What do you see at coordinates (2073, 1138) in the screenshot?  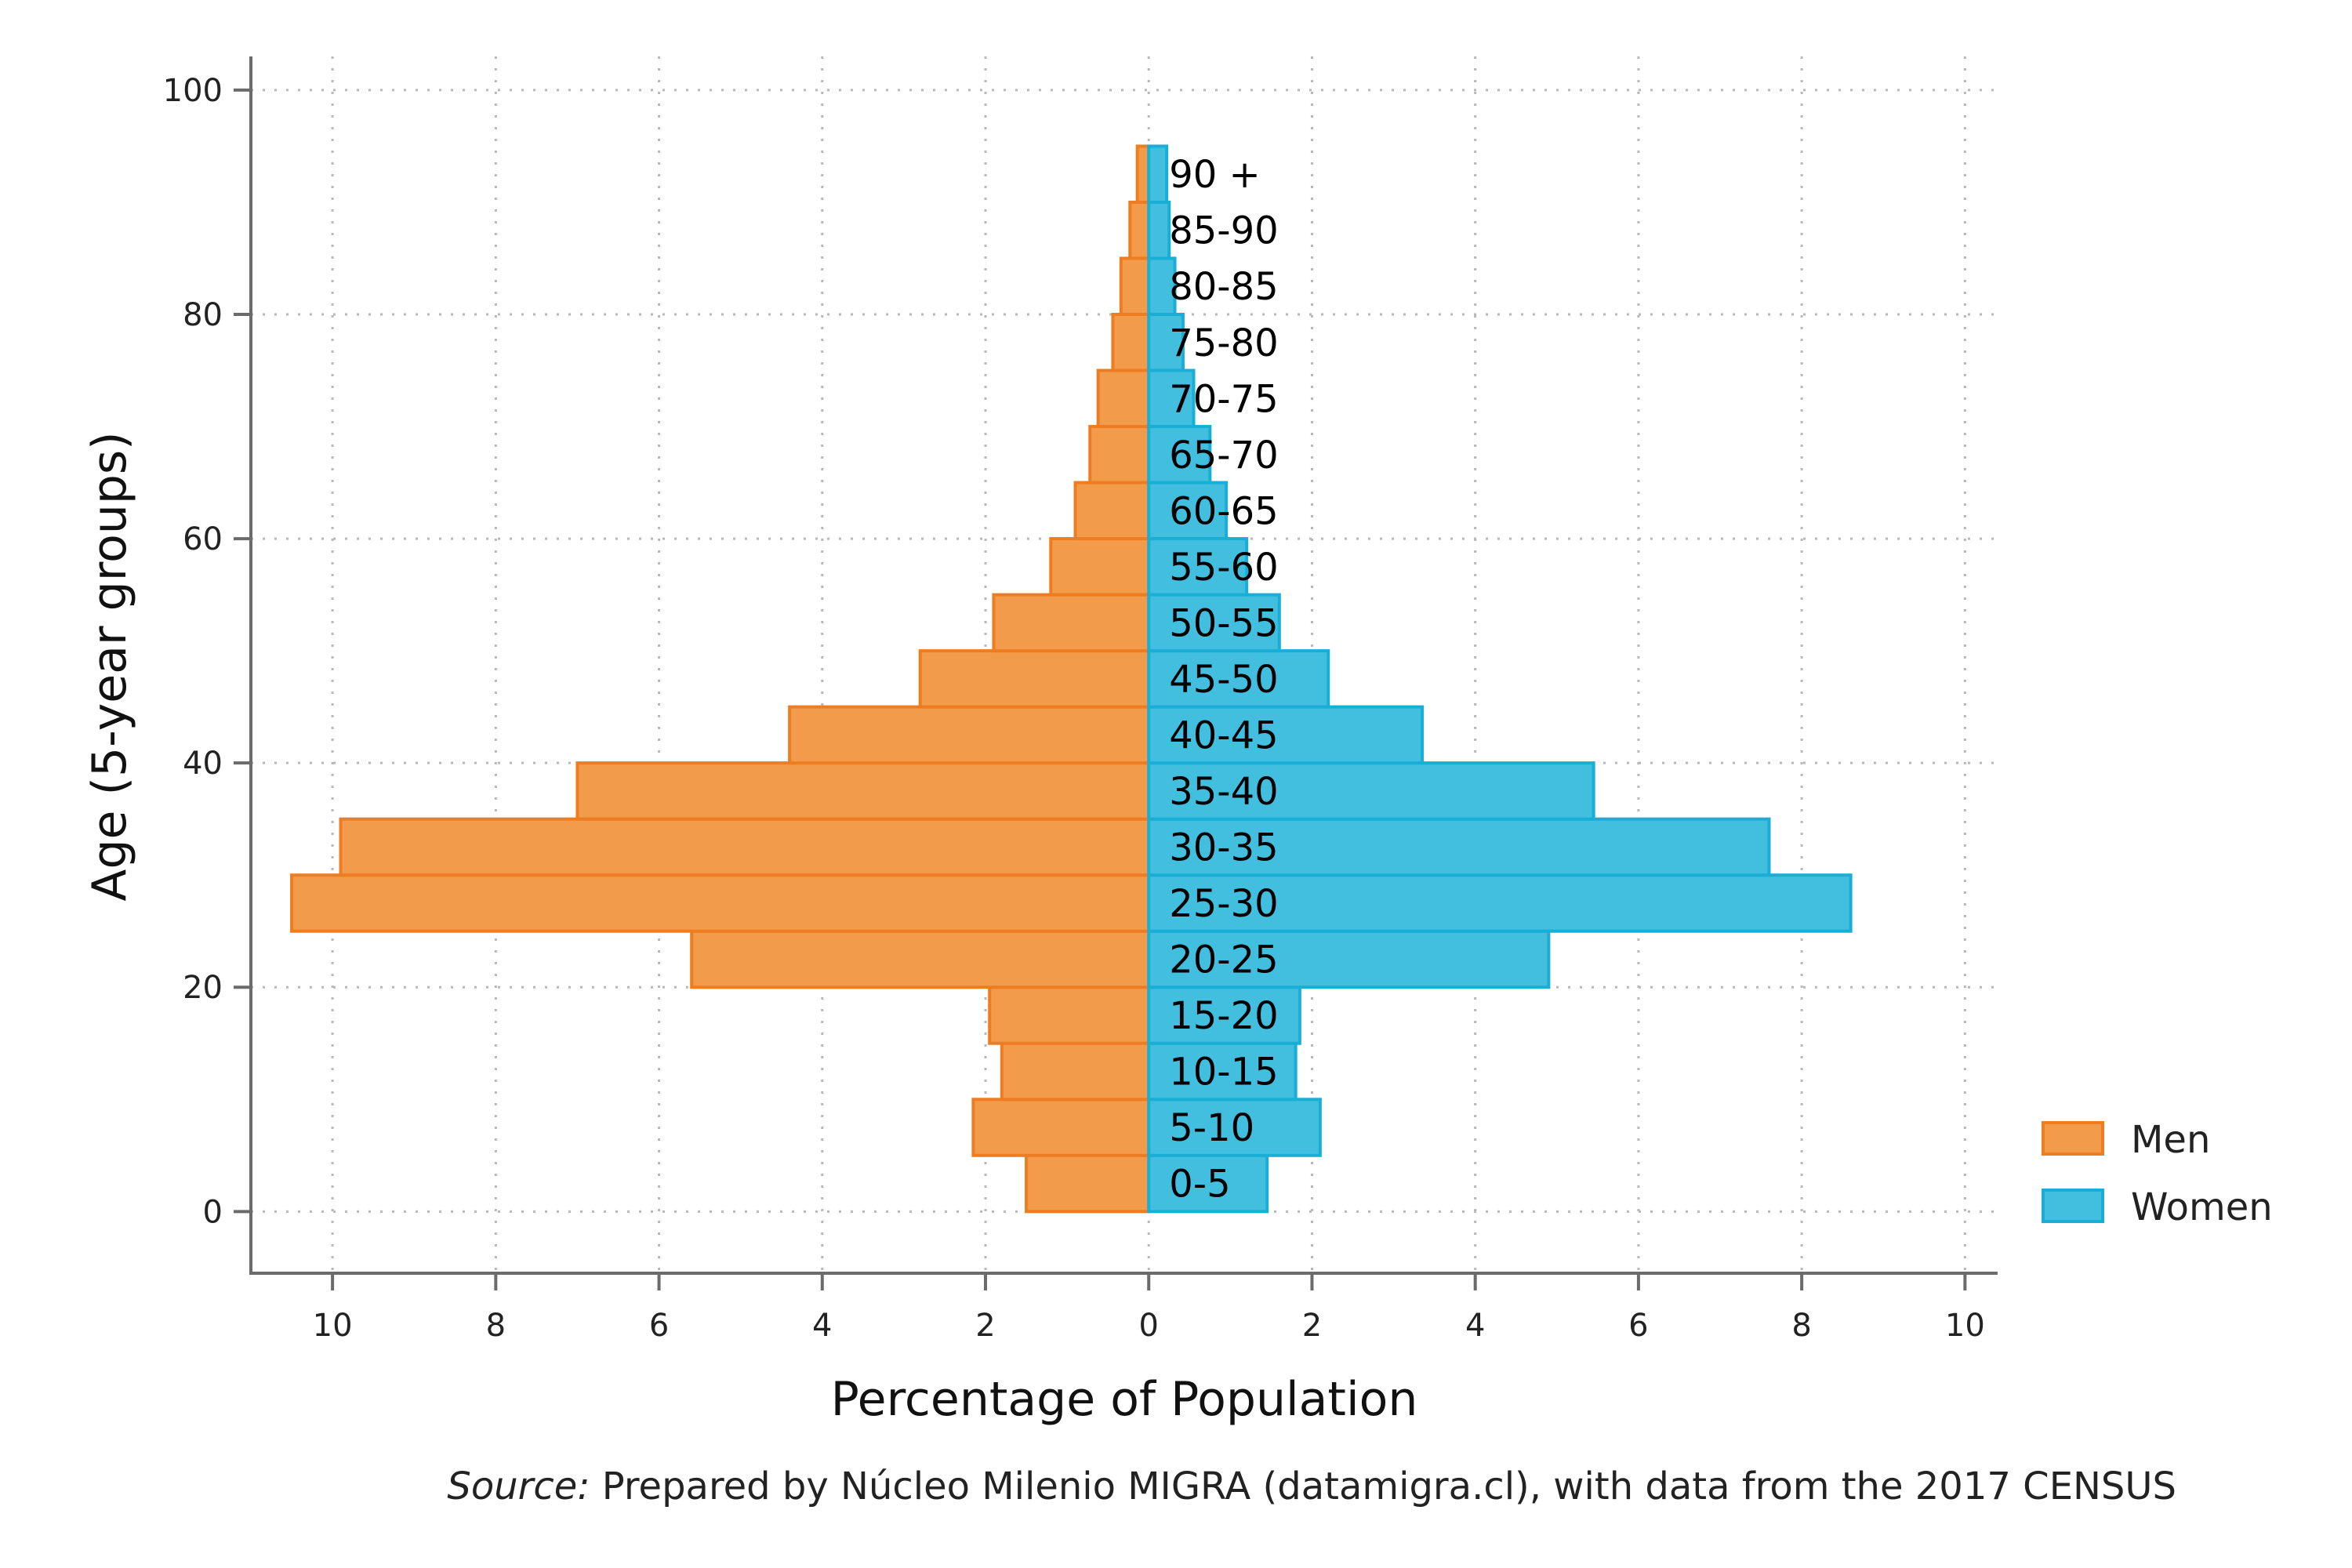 I see `legend-swatch-men` at bounding box center [2073, 1138].